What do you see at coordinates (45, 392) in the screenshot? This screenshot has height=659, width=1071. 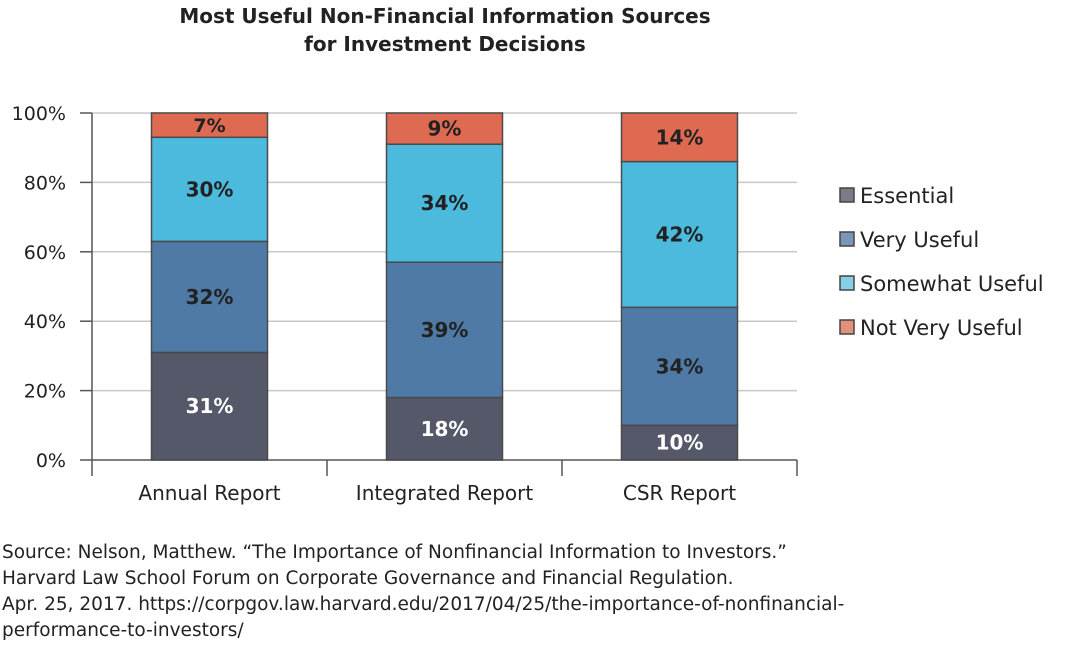 I see `y-tick-label: 20%` at bounding box center [45, 392].